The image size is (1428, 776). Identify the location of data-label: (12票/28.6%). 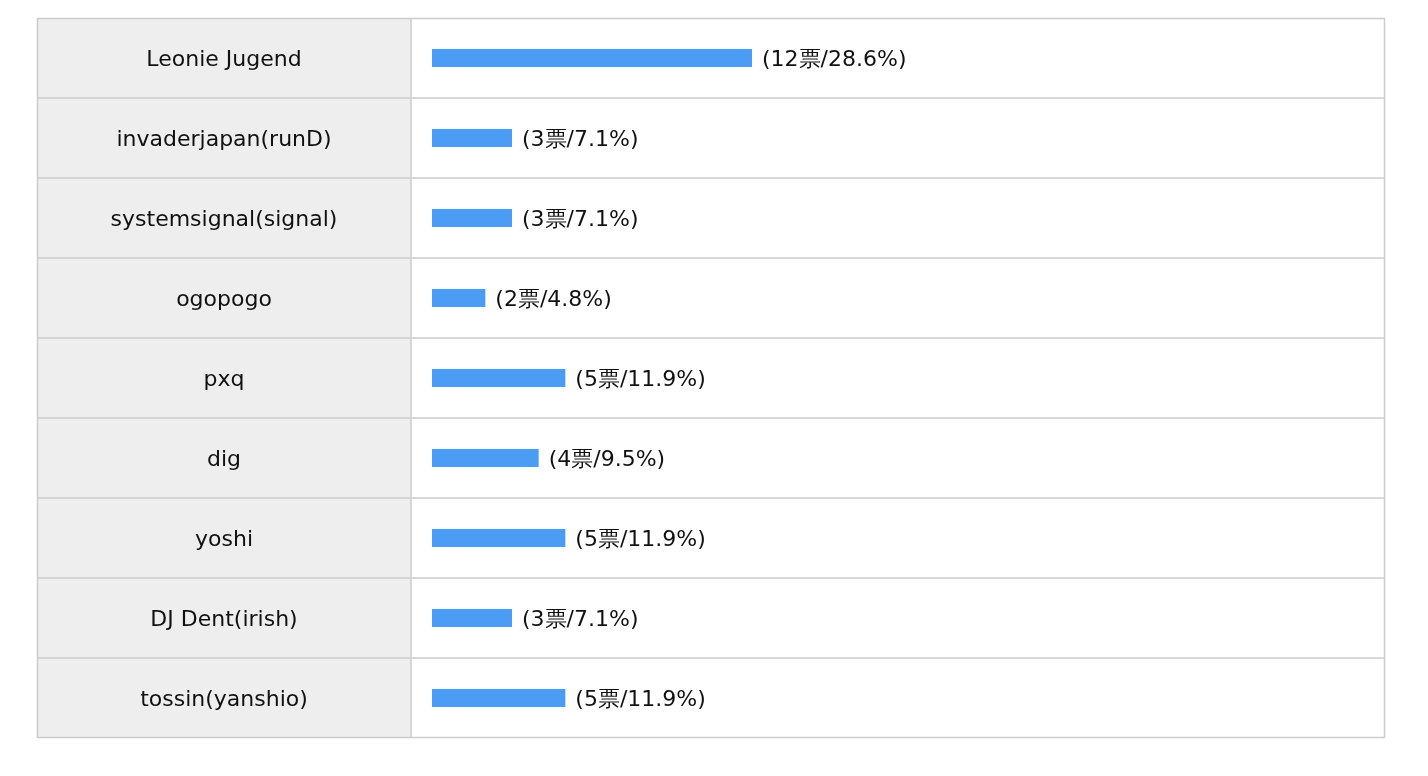
(834, 58).